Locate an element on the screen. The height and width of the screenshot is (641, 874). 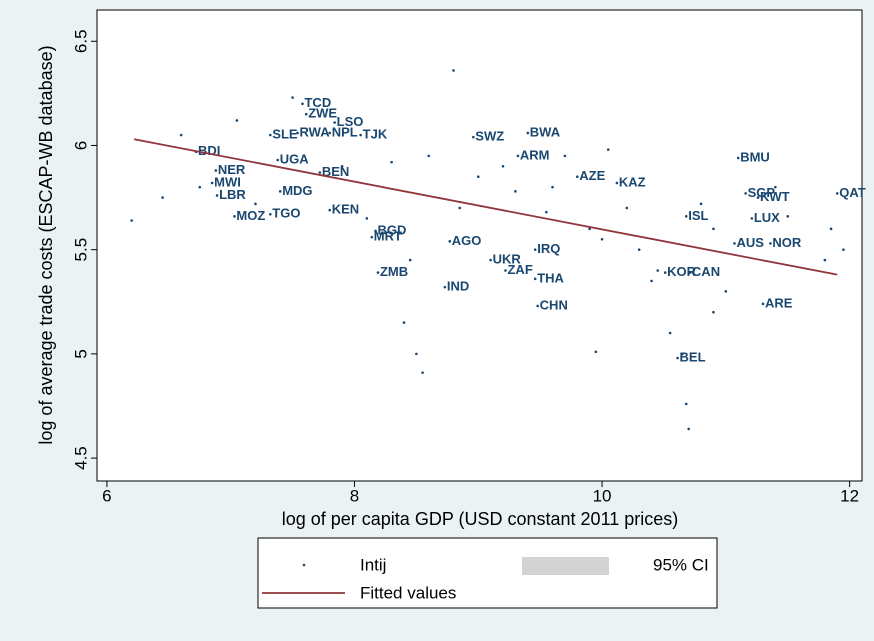
point-label: QAT is located at coordinates (852, 192).